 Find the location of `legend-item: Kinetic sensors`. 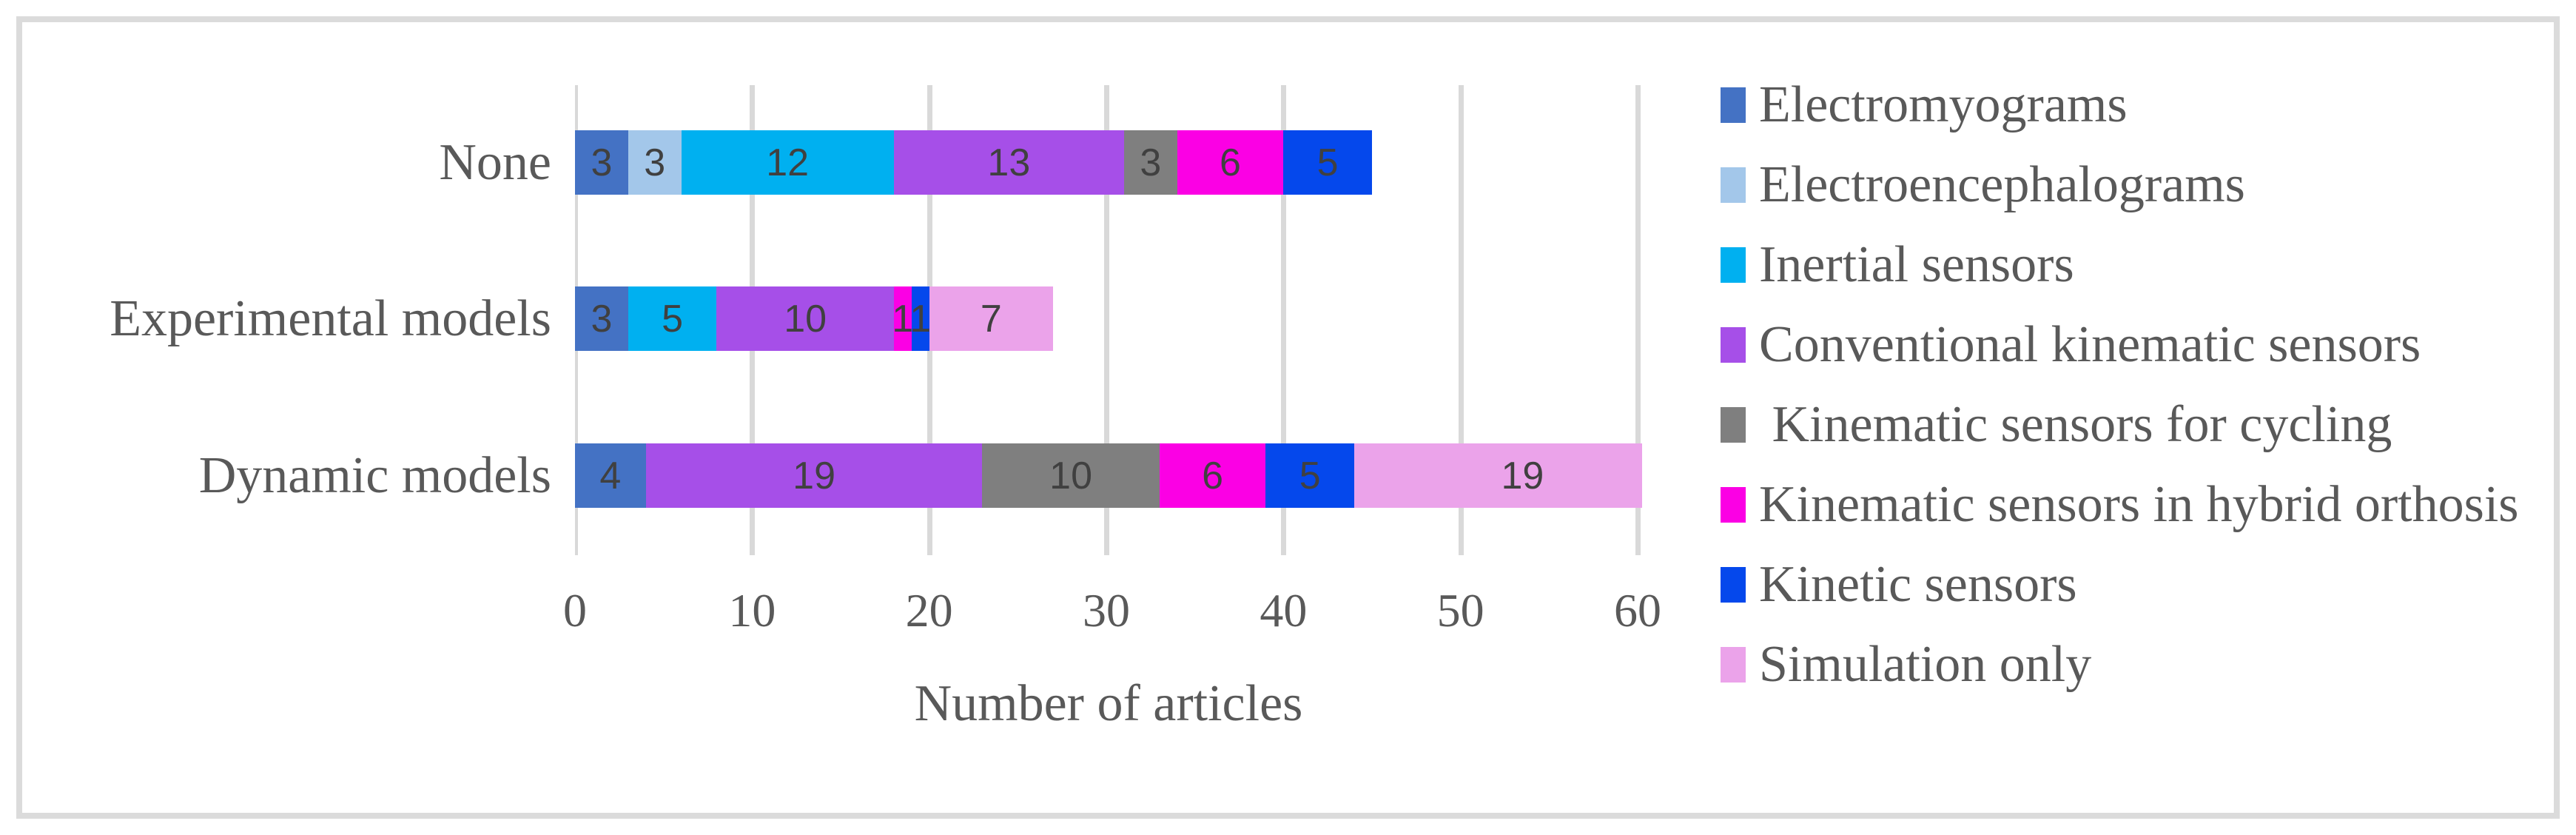

legend-item: Kinetic sensors is located at coordinates (2120, 585).